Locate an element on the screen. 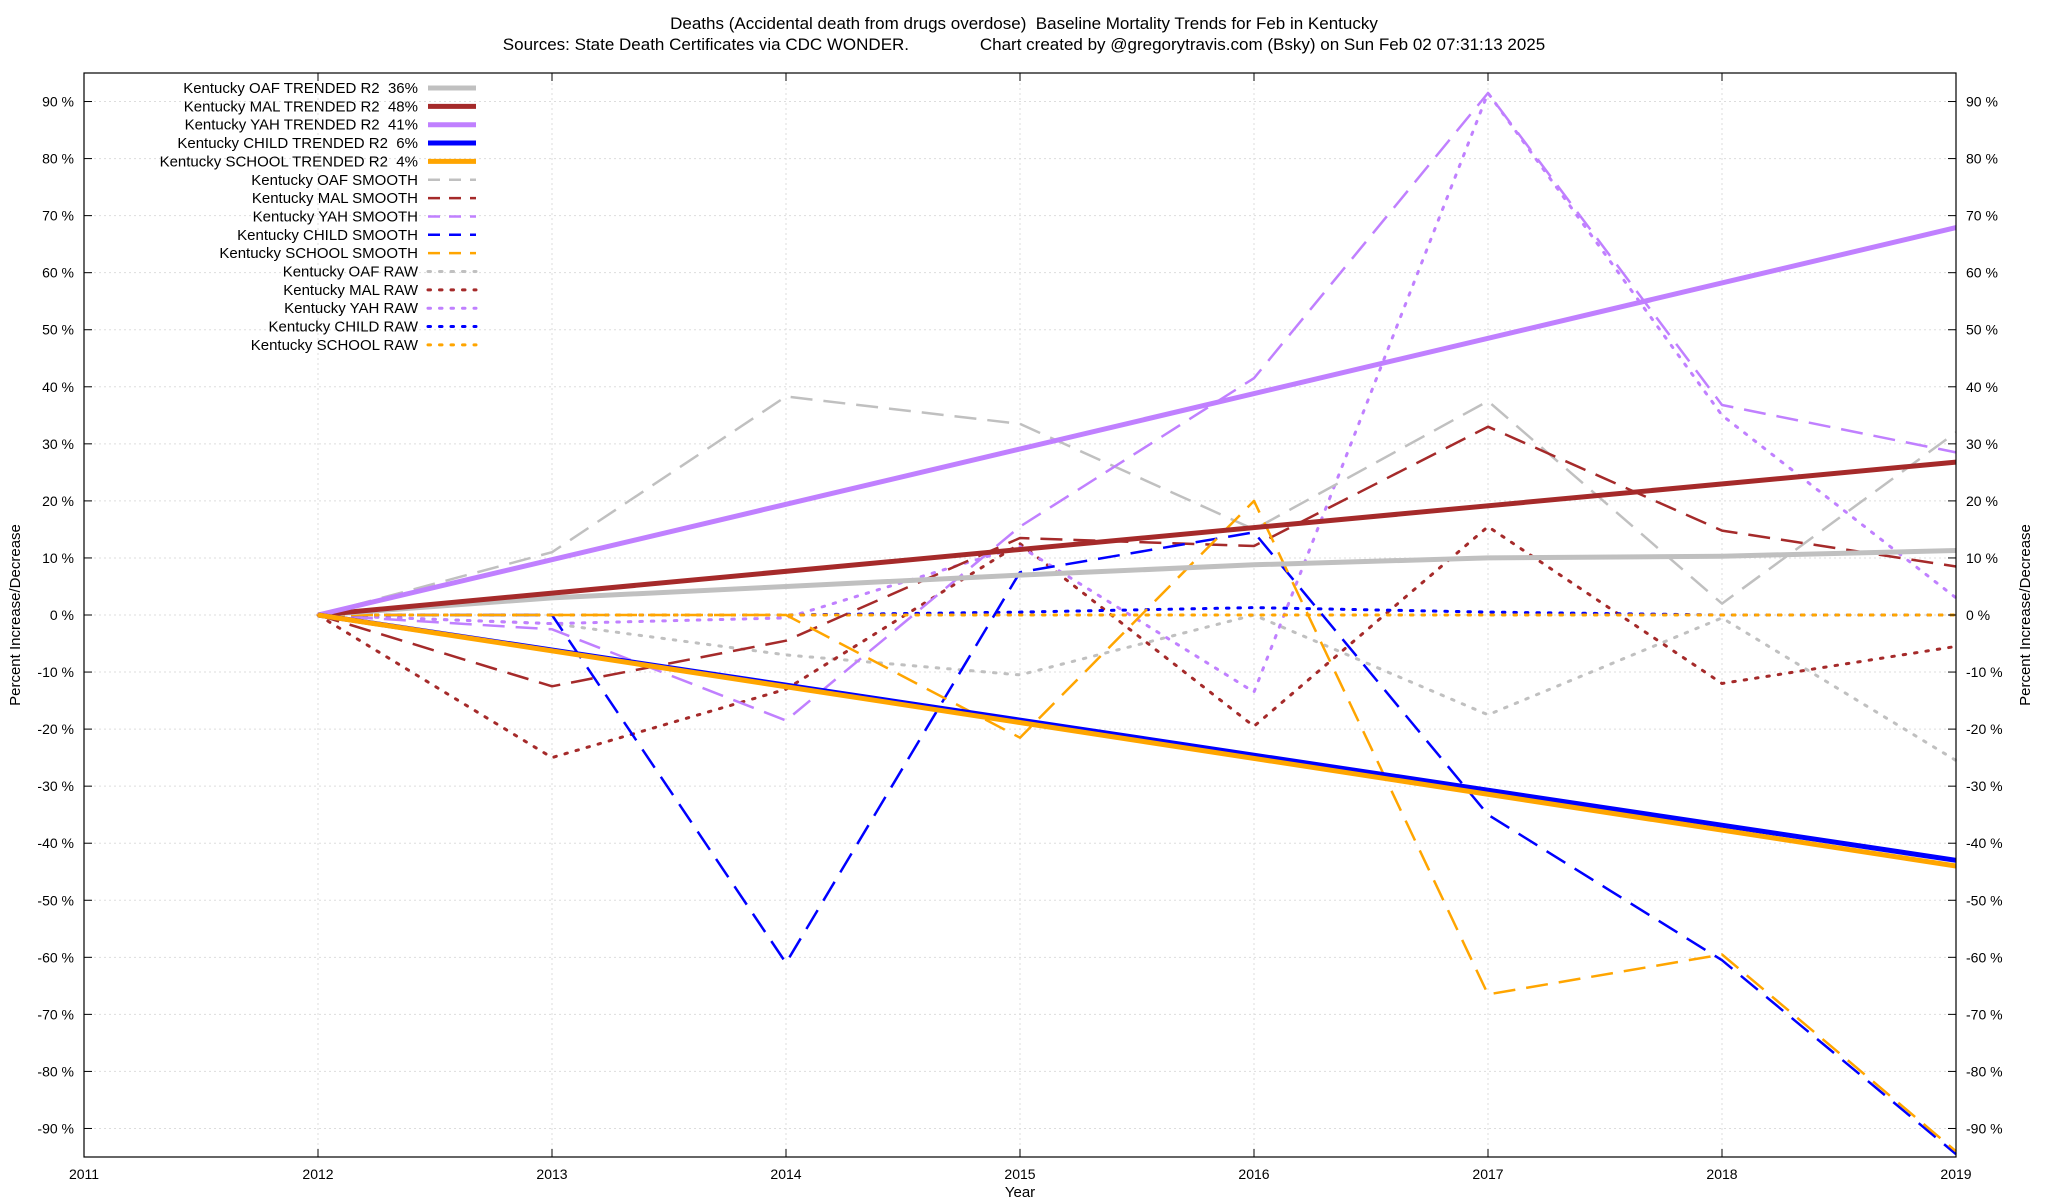 Image resolution: width=2048 pixels, height=1200 pixels. y2-tick-label: -20 % is located at coordinates (1984, 729).